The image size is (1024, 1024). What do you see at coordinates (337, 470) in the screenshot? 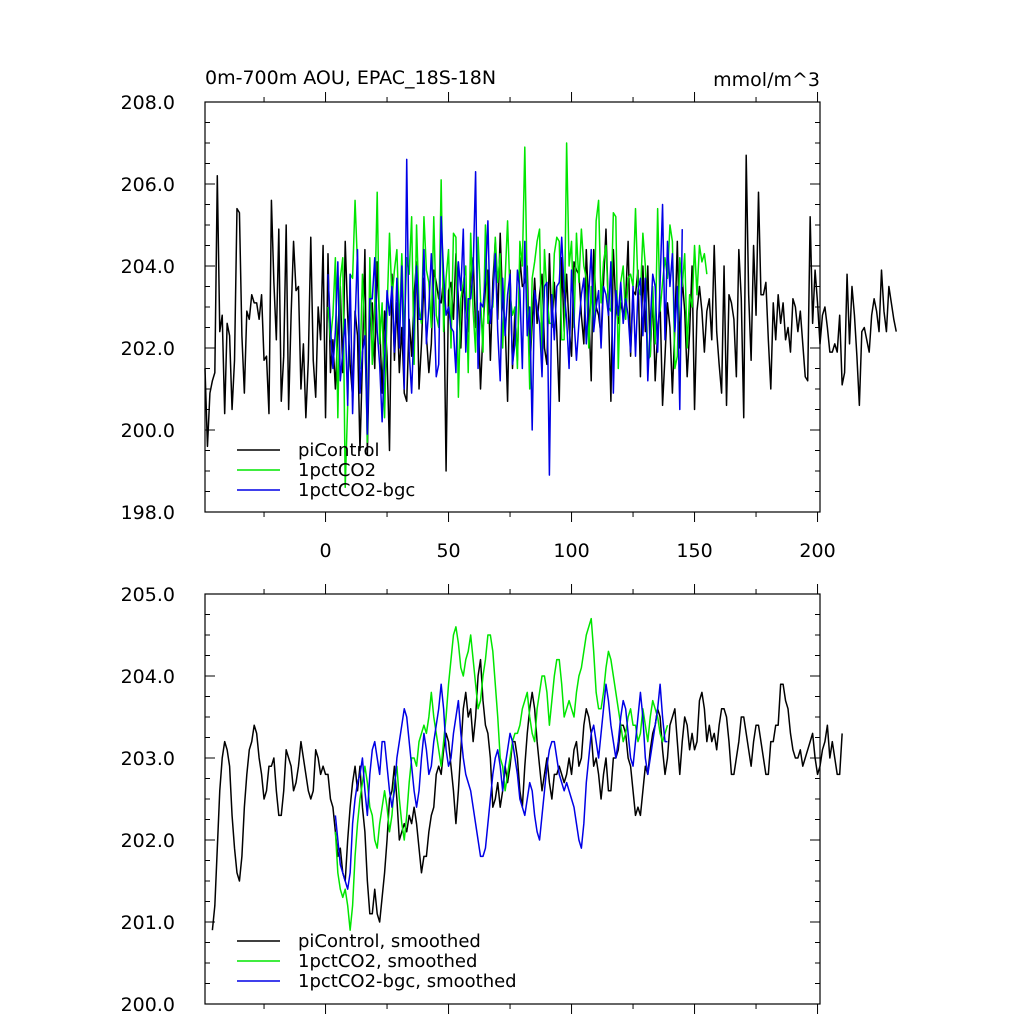
I see `top-legend-label: 1pctCO2` at bounding box center [337, 470].